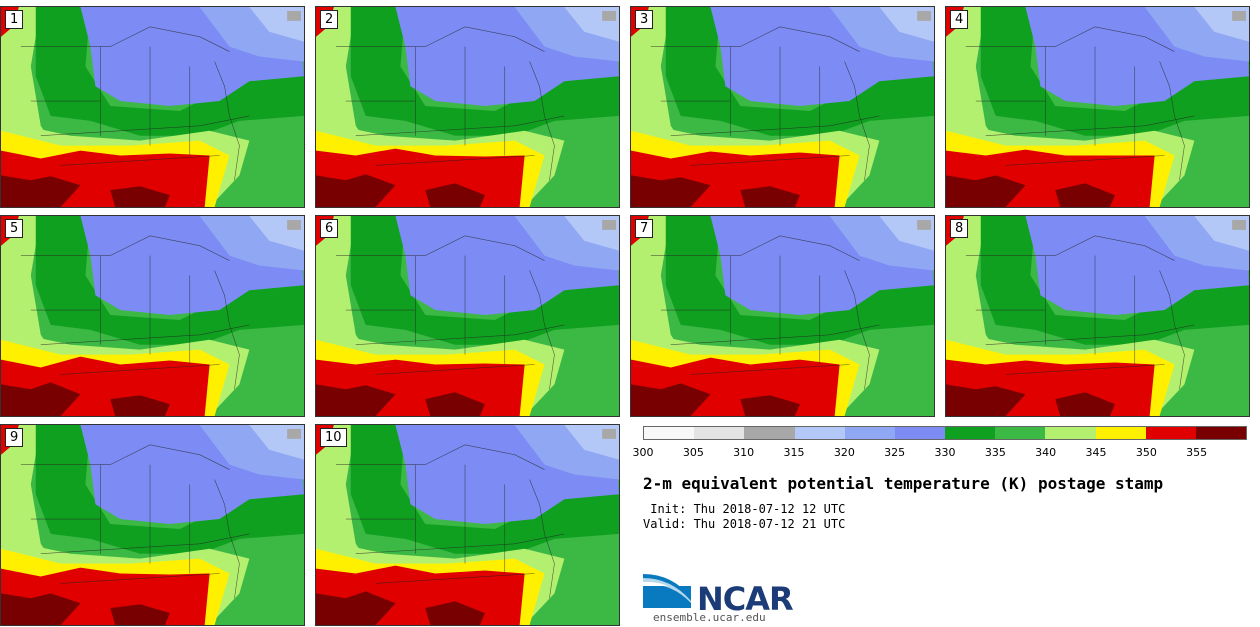 The width and height of the screenshot is (1260, 627). Describe the element at coordinates (895, 452) in the screenshot. I see `legend-tick-label: 325` at that location.